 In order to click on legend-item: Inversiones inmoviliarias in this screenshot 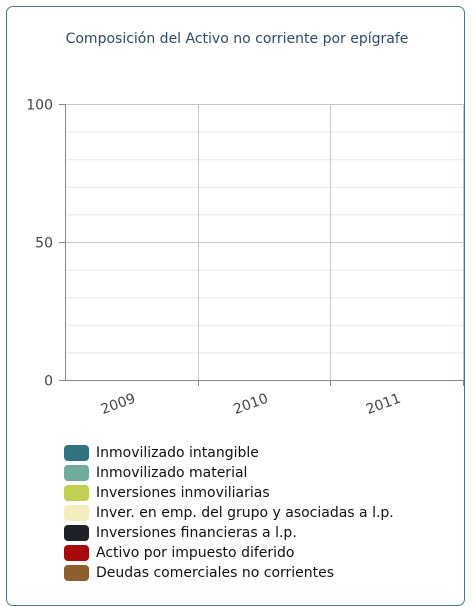, I will do `click(229, 493)`.